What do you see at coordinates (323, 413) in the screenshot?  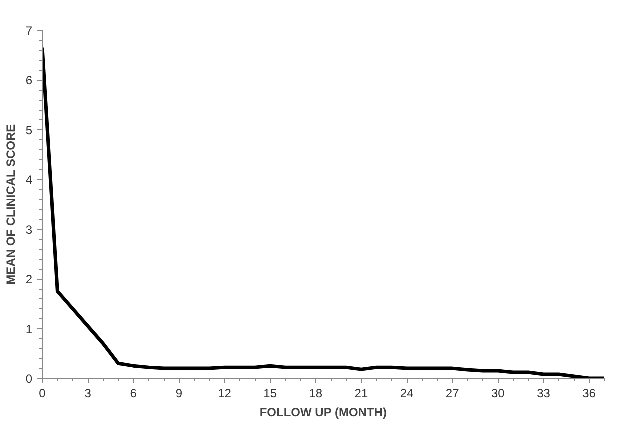 I see `x-axis-title: FOLLOW UP (MONTH)` at bounding box center [323, 413].